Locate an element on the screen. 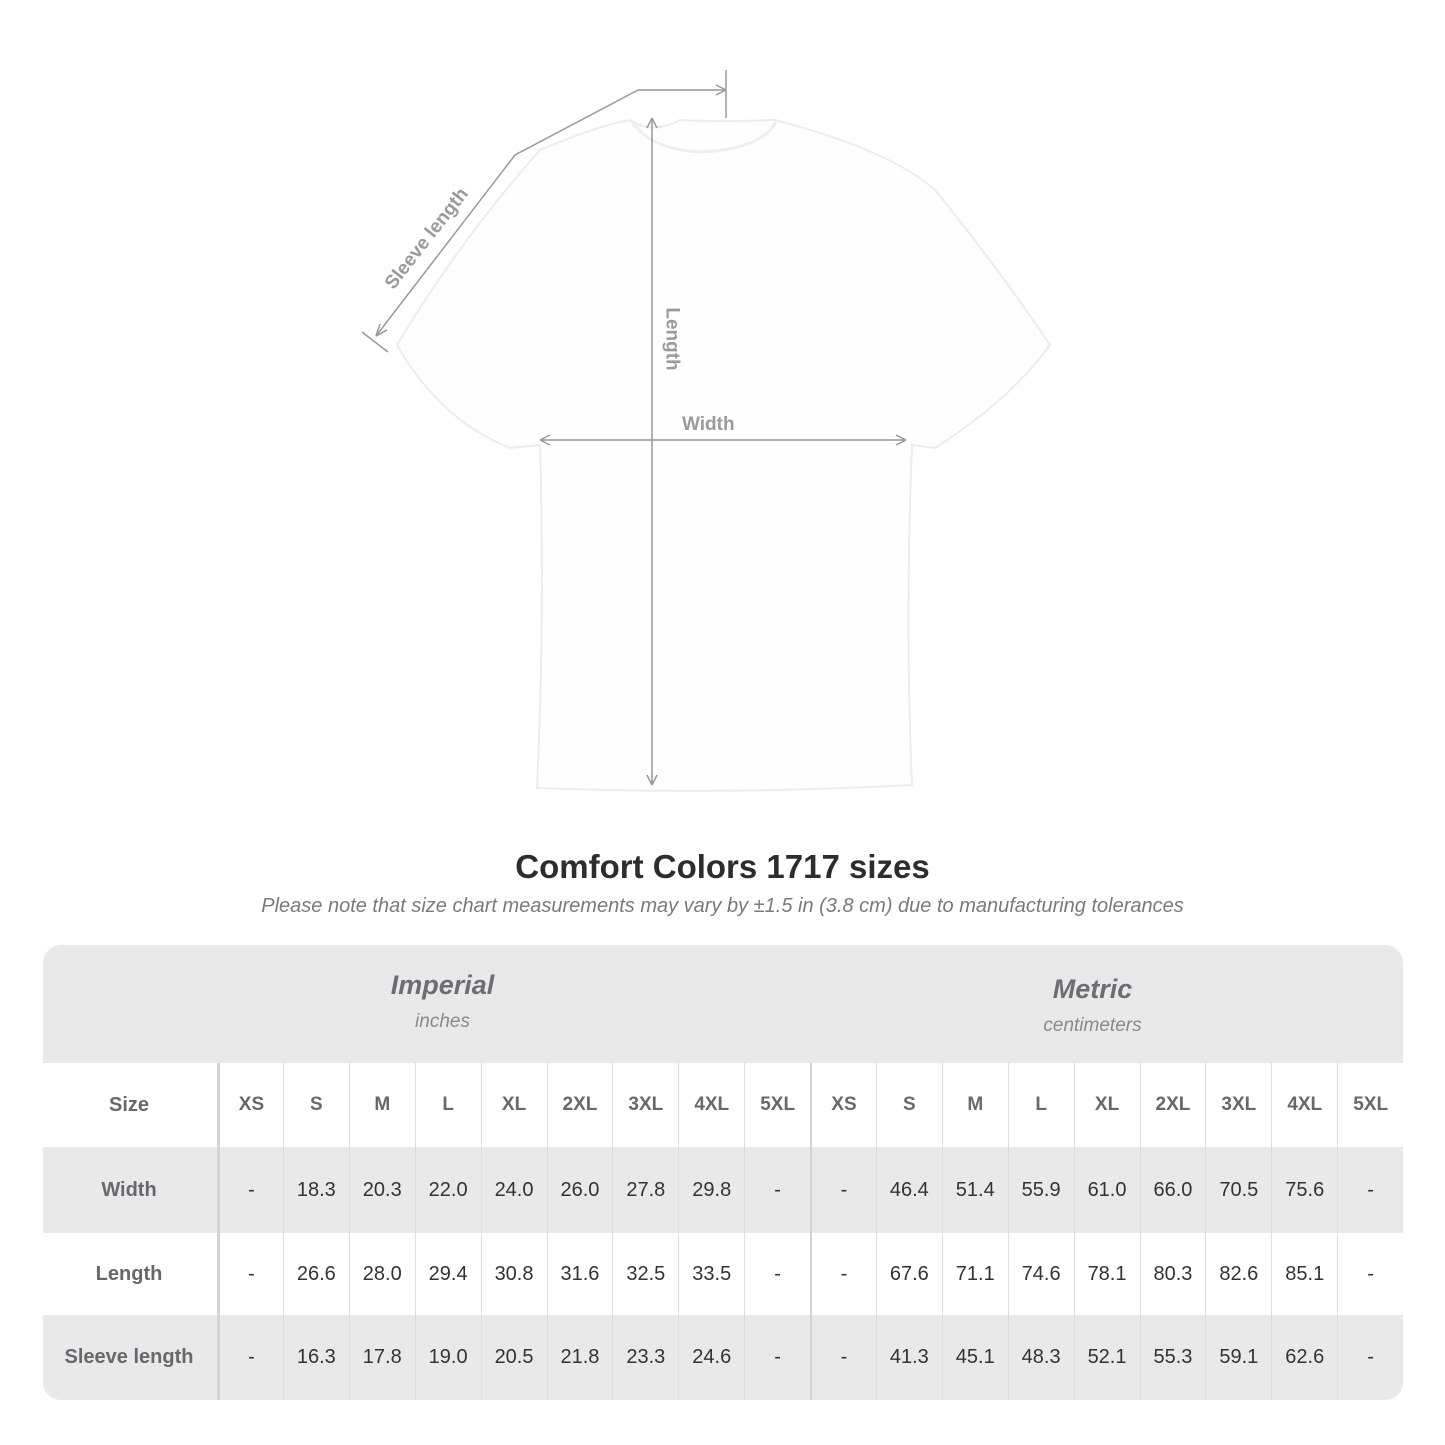 The height and width of the screenshot is (1445, 1445). length-label: Length is located at coordinates (672, 339).